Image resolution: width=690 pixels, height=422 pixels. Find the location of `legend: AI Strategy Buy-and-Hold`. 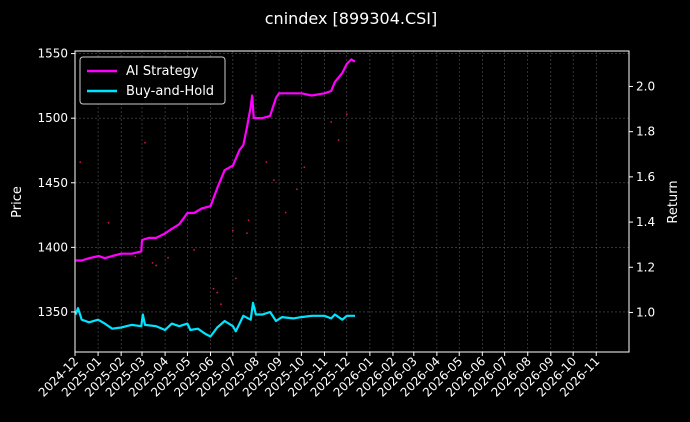

legend: AI Strategy Buy-and-Hold is located at coordinates (152, 80).